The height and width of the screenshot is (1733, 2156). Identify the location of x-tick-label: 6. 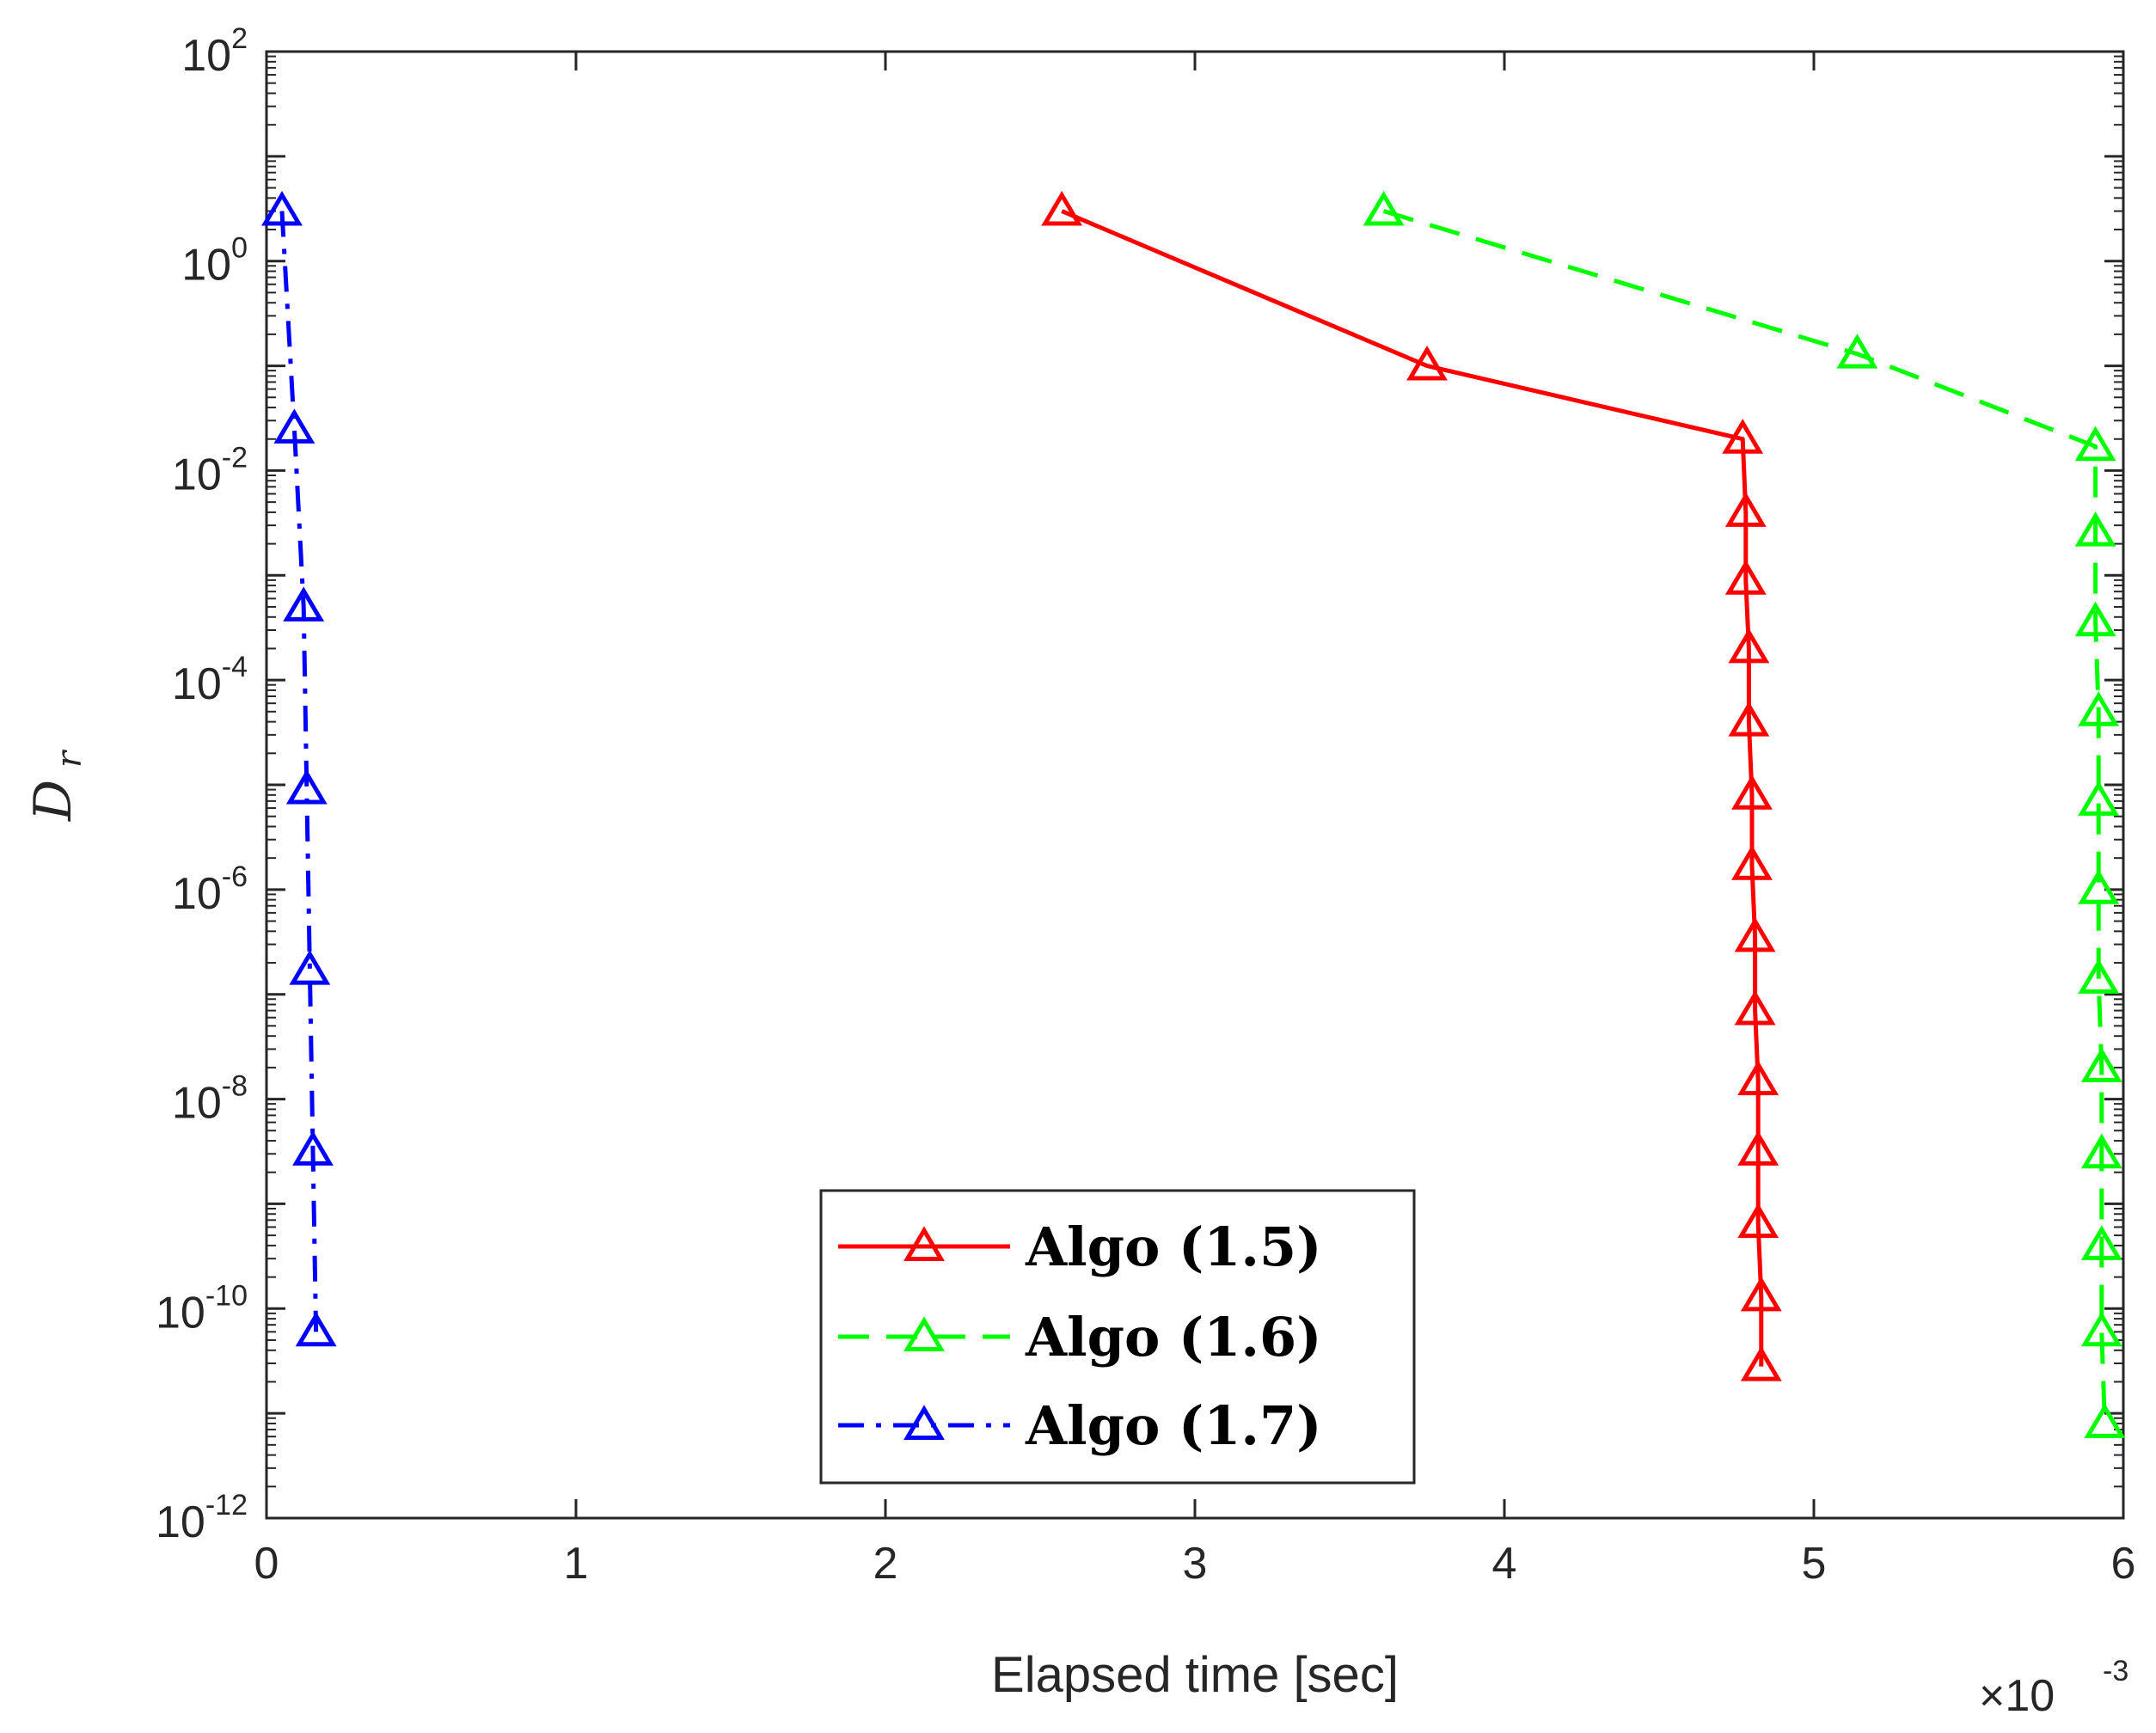
(2123, 1564).